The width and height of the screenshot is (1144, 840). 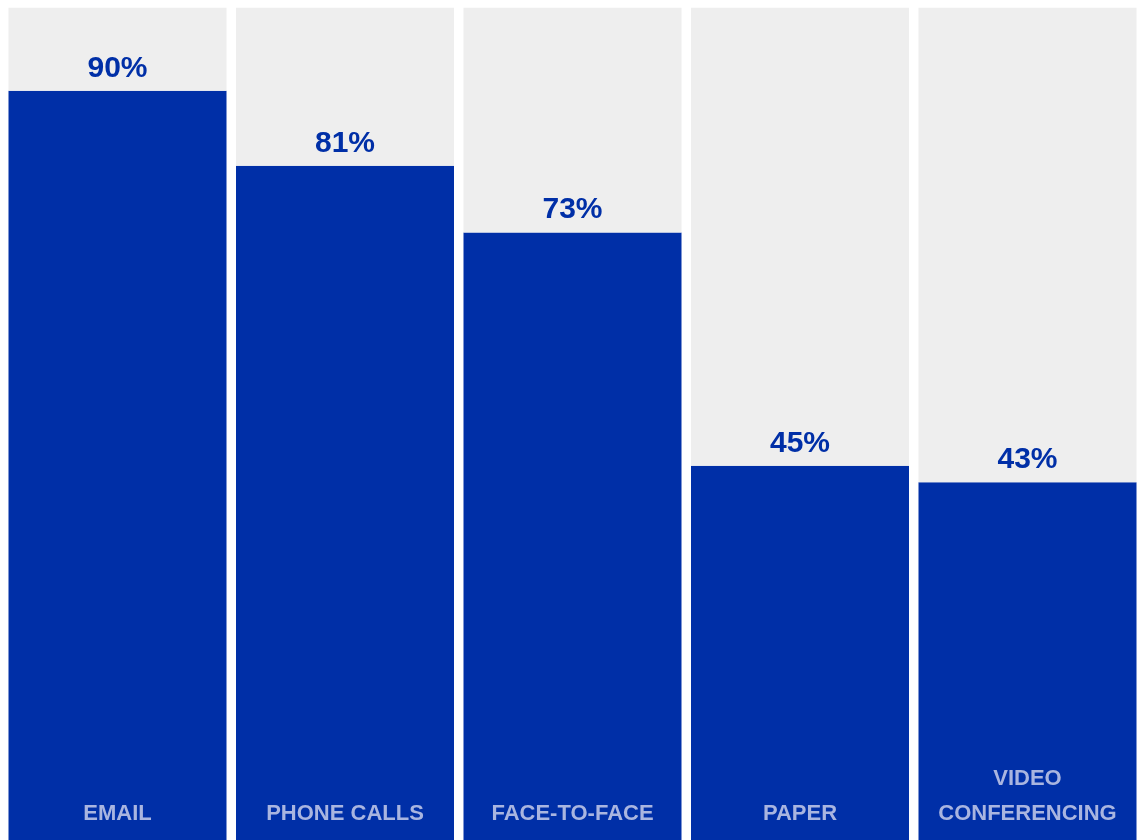 What do you see at coordinates (1027, 794) in the screenshot?
I see `x-tick-label: VIDEO CONFERENCING` at bounding box center [1027, 794].